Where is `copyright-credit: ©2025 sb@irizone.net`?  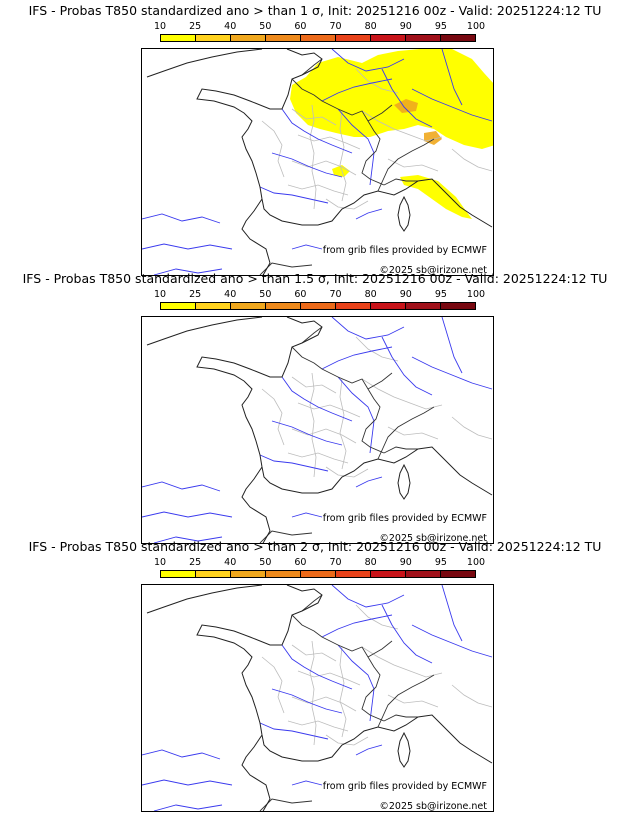
copyright-credit: ©2025 sb@irizone.net is located at coordinates (433, 806).